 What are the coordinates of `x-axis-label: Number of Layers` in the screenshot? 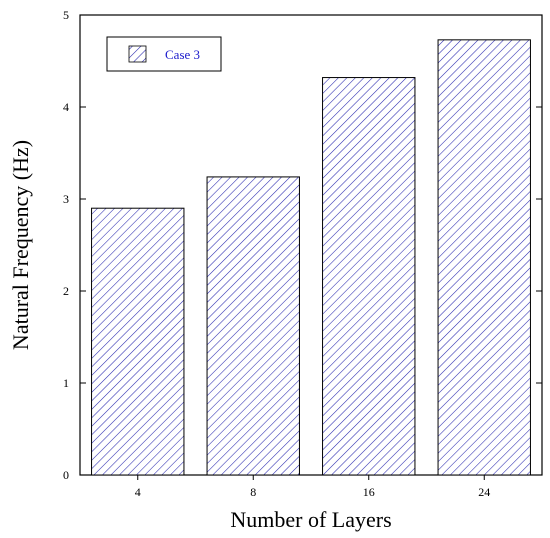 It's located at (310, 519).